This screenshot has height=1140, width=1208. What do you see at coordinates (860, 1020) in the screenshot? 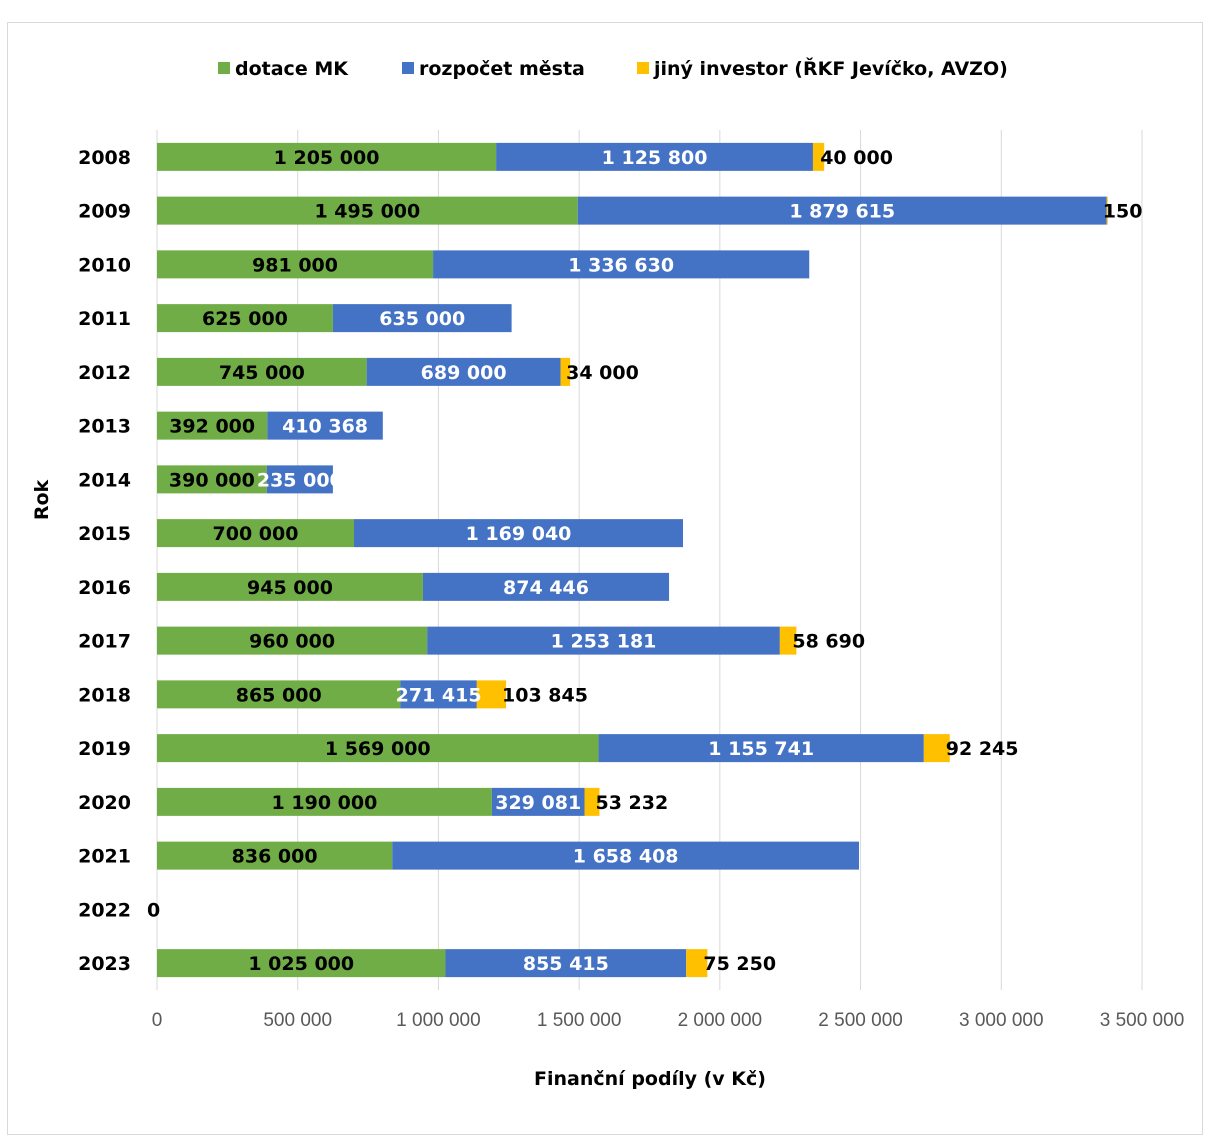
I see `x-tick-label: 2 500 000` at bounding box center [860, 1020].